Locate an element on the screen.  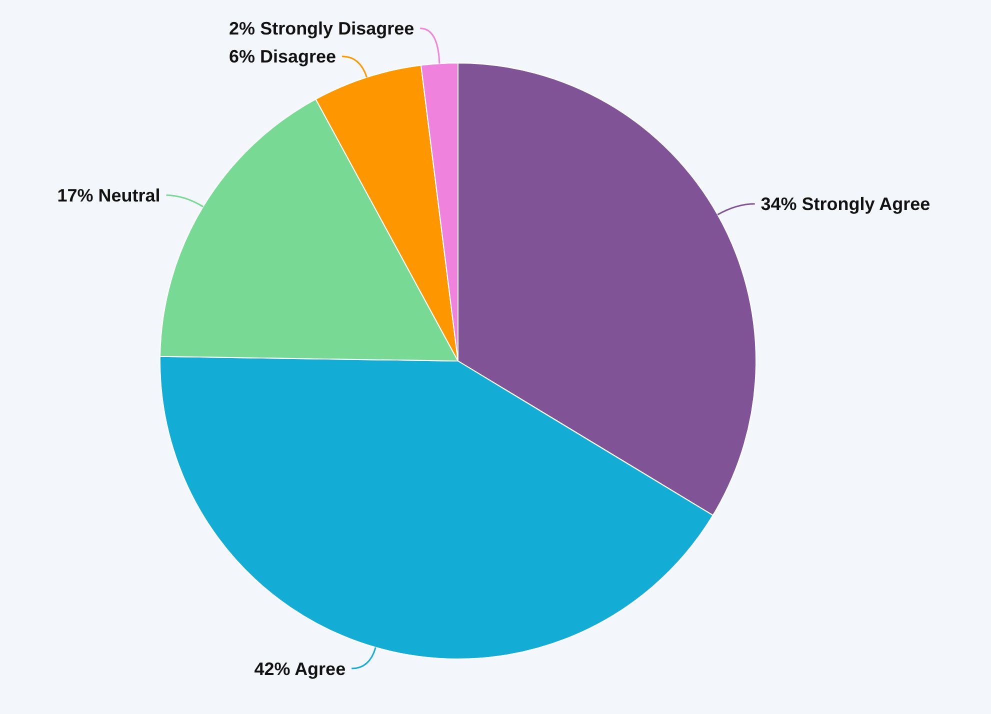
slice-label: 42% Agree is located at coordinates (300, 668).